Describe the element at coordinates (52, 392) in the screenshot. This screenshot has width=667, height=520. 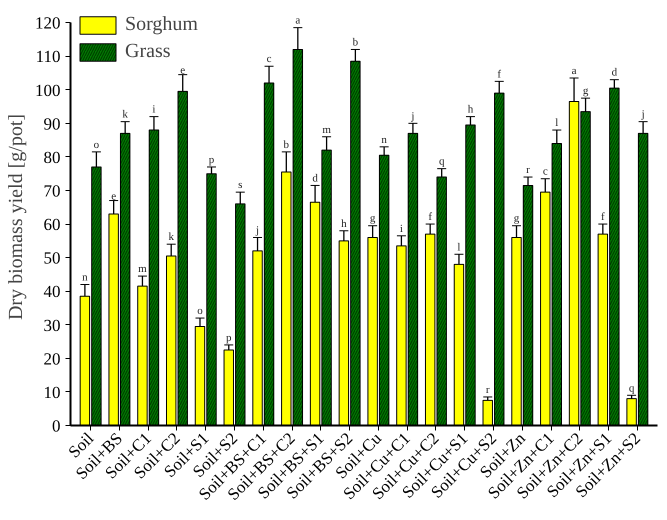
I see `y-tick-label: 10` at that location.